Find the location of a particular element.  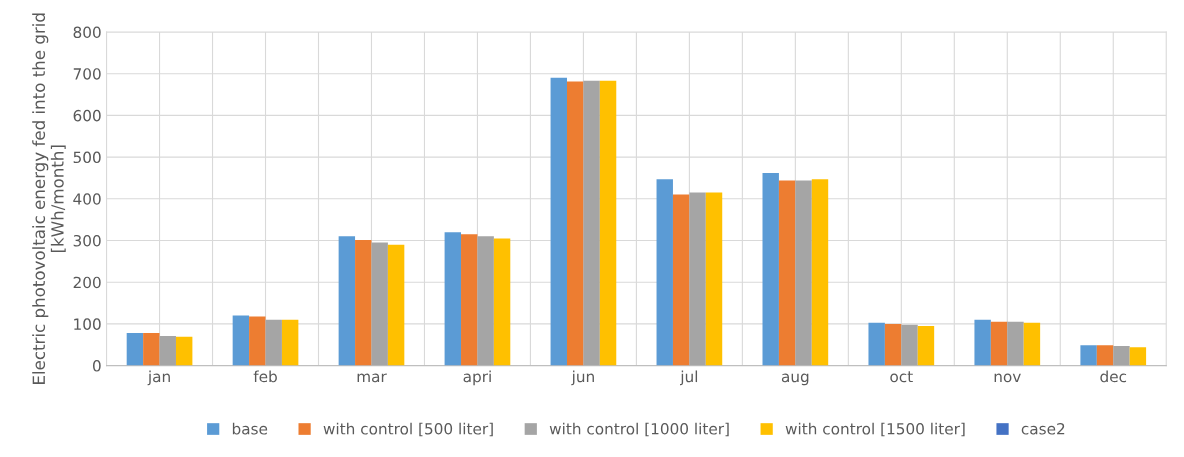

x-tick-label: oct is located at coordinates (901, 377).